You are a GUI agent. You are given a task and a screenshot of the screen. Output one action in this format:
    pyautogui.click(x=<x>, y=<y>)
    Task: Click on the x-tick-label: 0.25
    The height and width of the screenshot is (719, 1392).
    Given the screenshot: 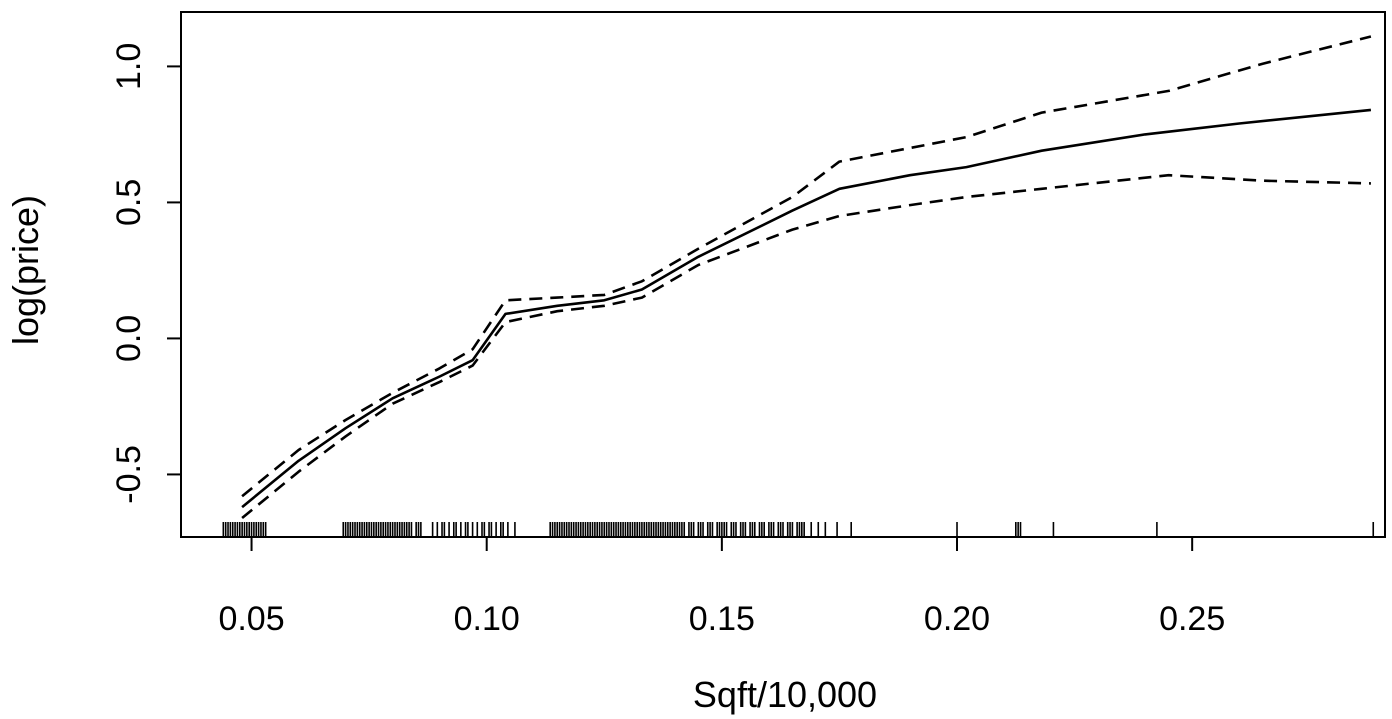 What is the action you would take?
    pyautogui.click(x=1192, y=619)
    